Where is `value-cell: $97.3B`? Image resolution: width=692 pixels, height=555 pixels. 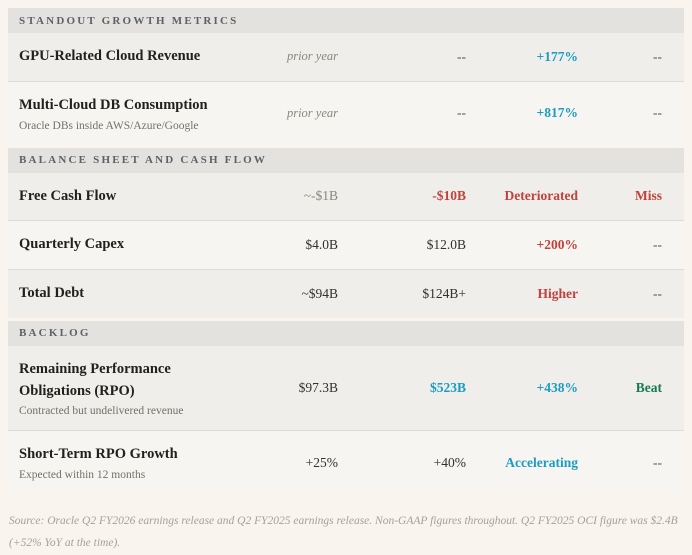 value-cell: $97.3B is located at coordinates (318, 387).